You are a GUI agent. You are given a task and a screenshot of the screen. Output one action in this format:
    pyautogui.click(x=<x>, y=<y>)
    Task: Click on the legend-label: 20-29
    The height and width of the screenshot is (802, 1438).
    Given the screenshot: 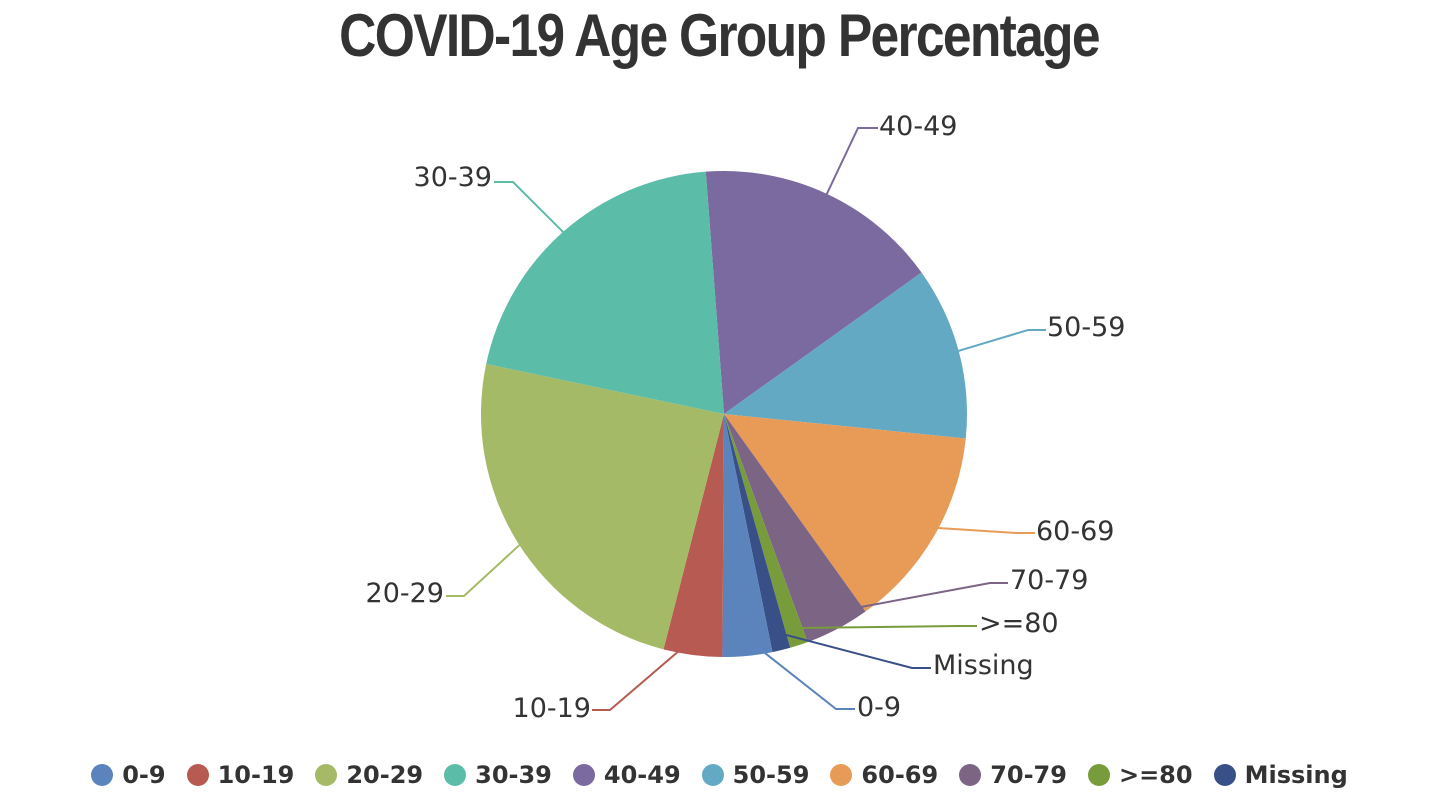 What is the action you would take?
    pyautogui.click(x=385, y=775)
    